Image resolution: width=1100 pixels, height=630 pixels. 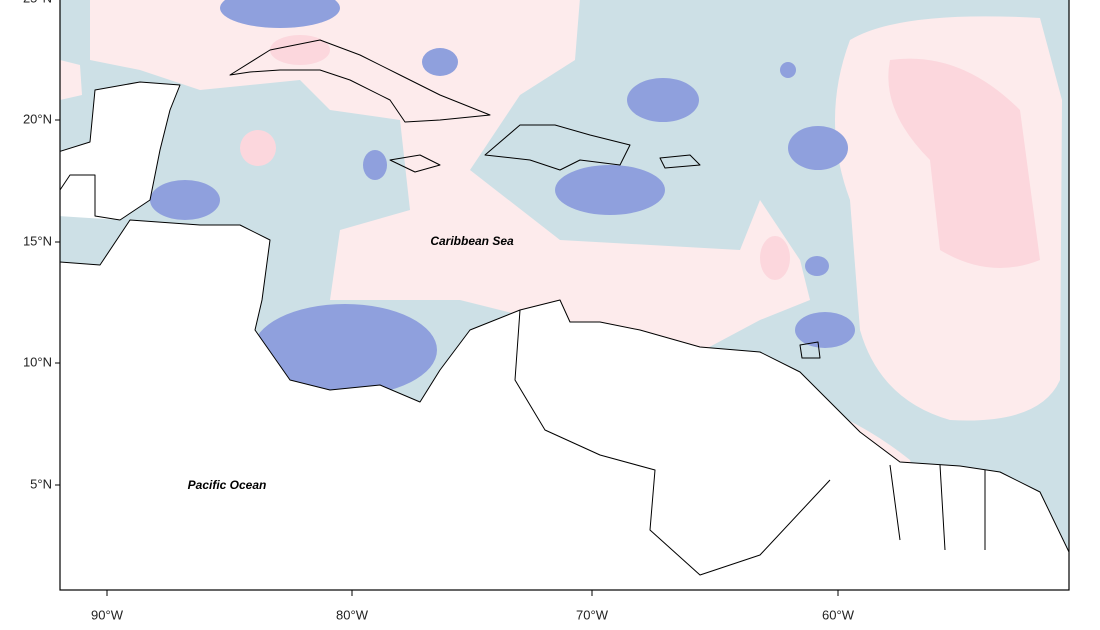 I want to click on land-yucatan, so click(x=120, y=151).